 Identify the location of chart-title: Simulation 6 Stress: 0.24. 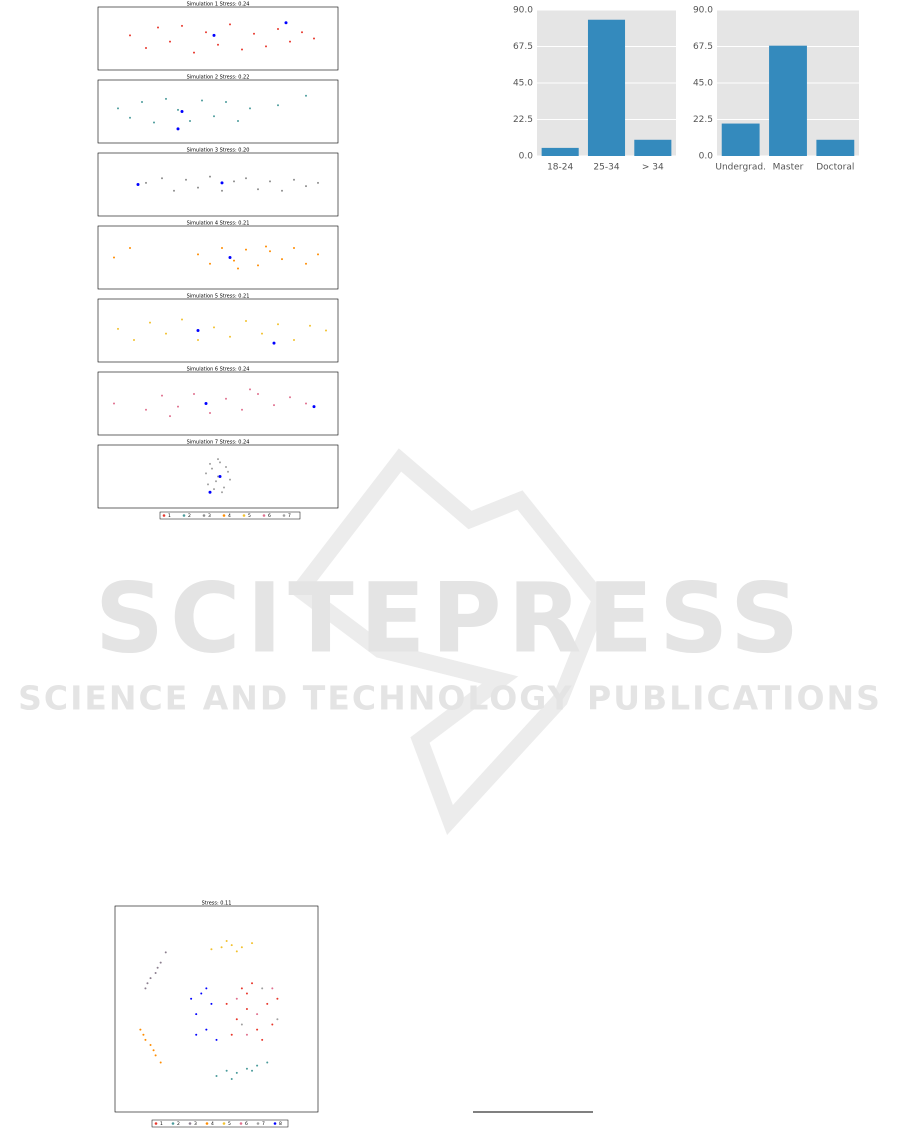
(218, 370).